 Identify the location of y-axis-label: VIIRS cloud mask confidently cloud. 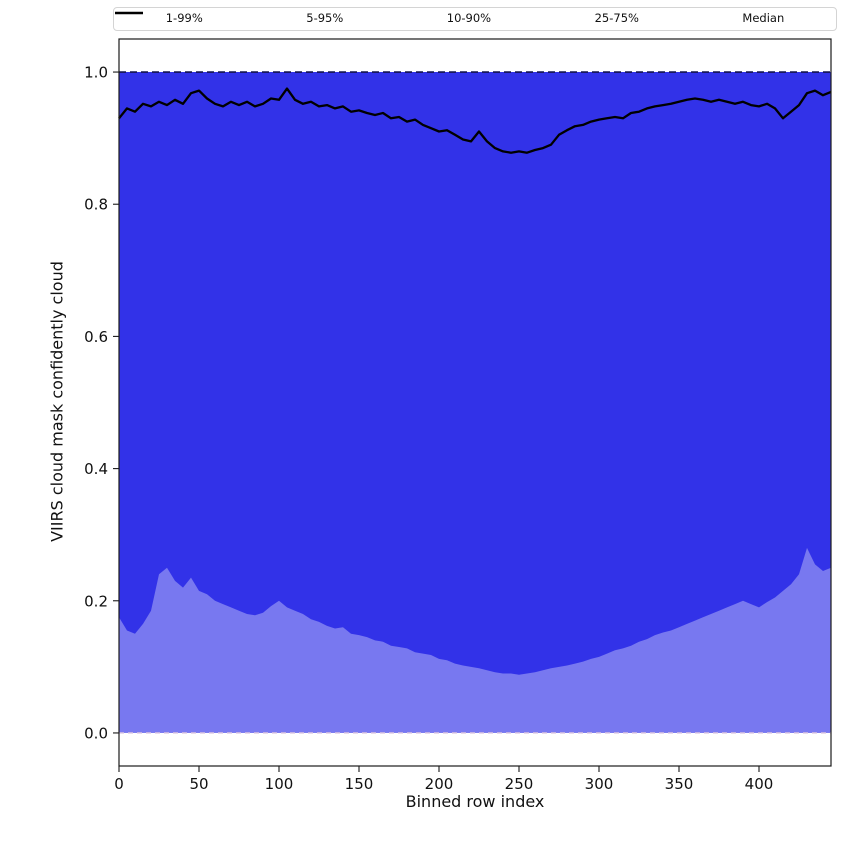
(57, 401).